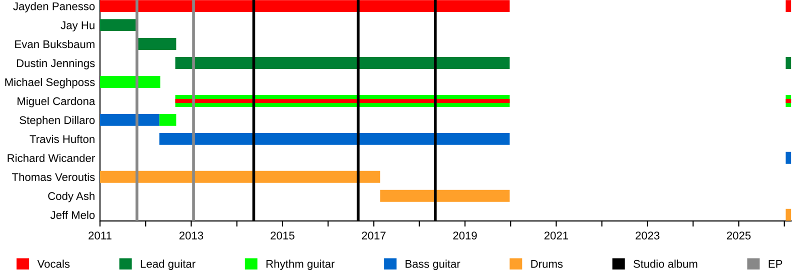 The width and height of the screenshot is (800, 280). Describe the element at coordinates (666, 264) in the screenshot. I see `legend-label: Studio album` at that location.